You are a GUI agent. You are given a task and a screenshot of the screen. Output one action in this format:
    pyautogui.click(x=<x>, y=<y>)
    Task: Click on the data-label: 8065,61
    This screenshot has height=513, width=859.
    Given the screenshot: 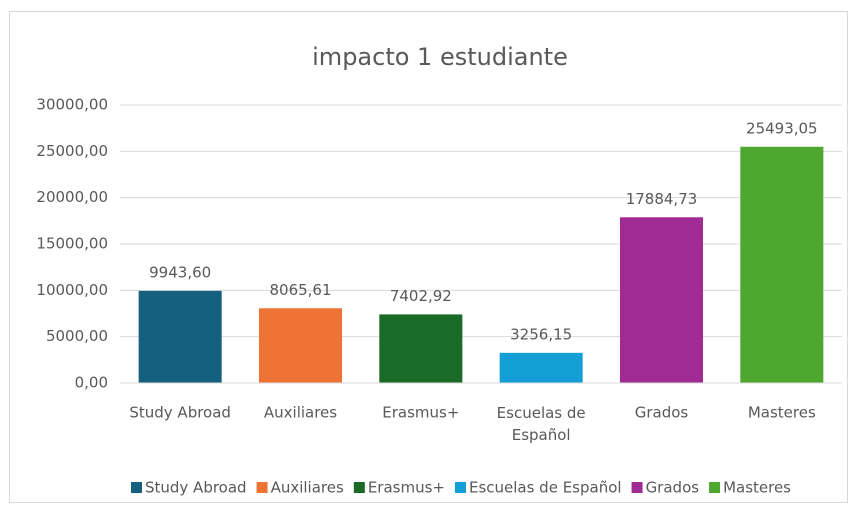 What is the action you would take?
    pyautogui.click(x=300, y=290)
    